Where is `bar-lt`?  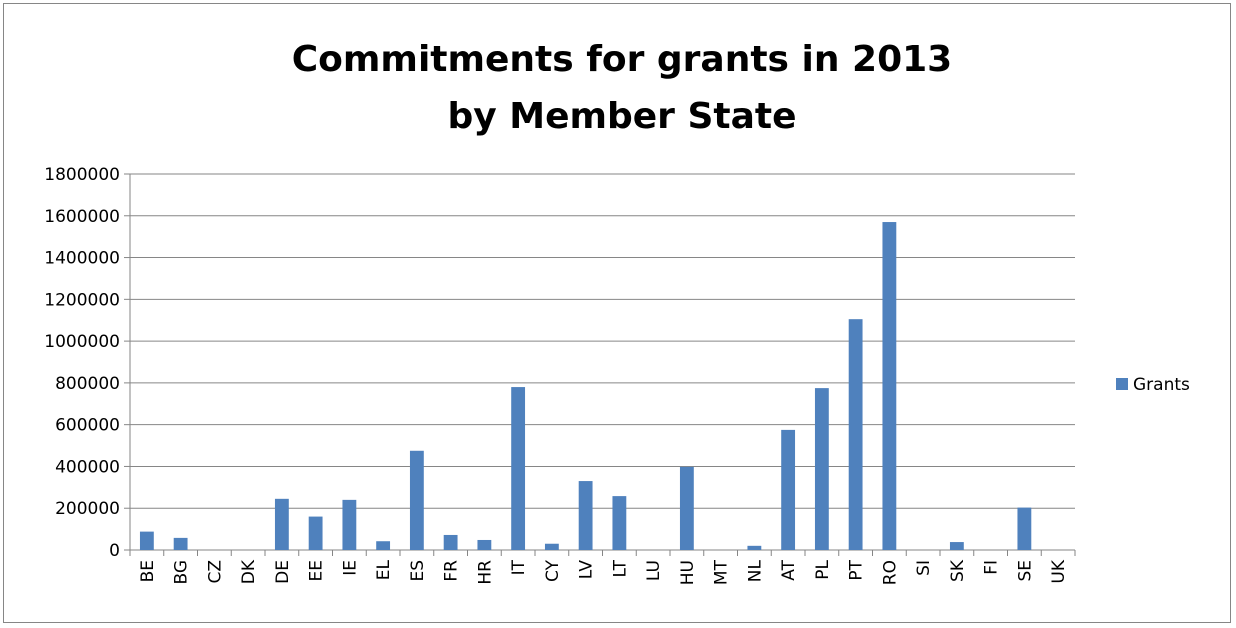 bar-lt is located at coordinates (619, 523).